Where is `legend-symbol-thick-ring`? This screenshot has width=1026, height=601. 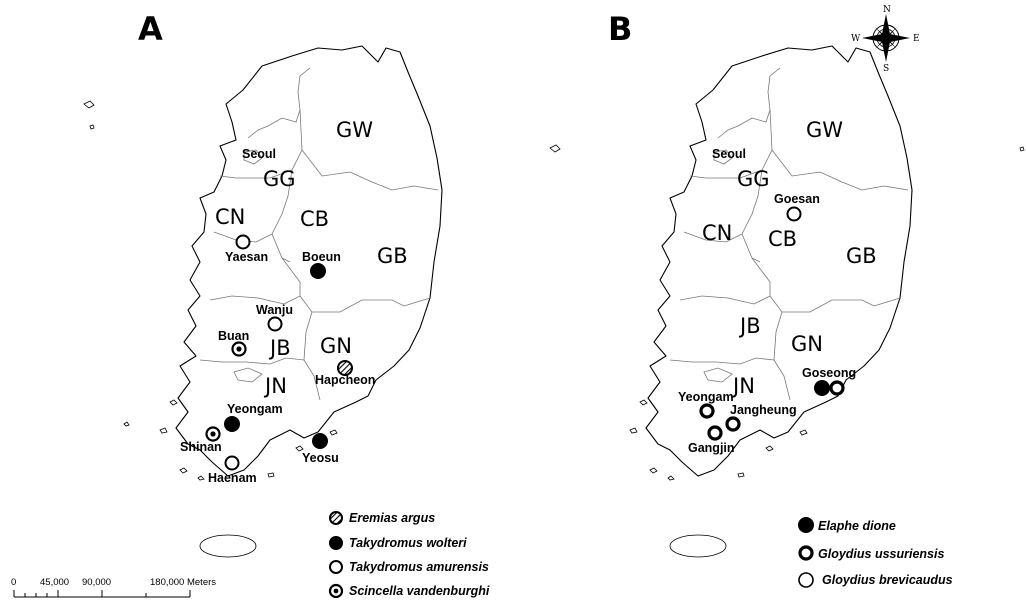
legend-symbol-thick-ring is located at coordinates (806, 553).